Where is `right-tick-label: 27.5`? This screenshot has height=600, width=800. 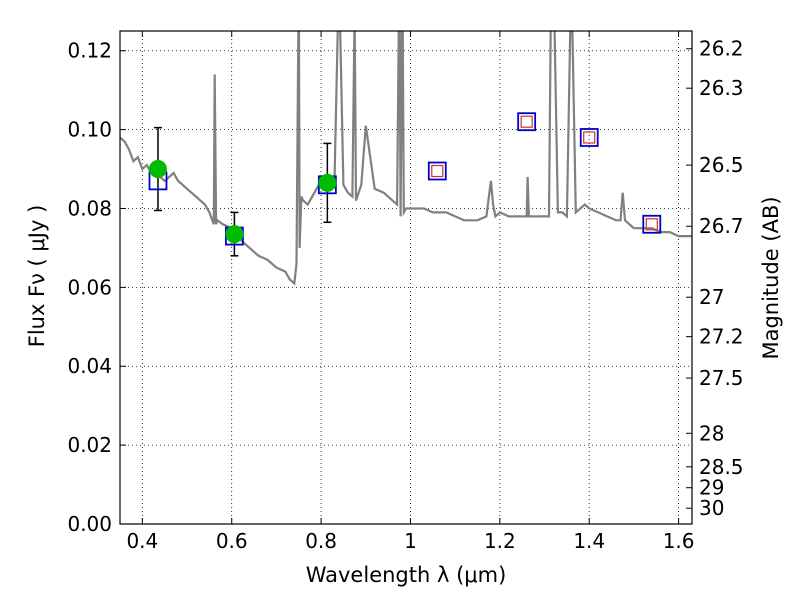
right-tick-label: 27.5 is located at coordinates (721, 378).